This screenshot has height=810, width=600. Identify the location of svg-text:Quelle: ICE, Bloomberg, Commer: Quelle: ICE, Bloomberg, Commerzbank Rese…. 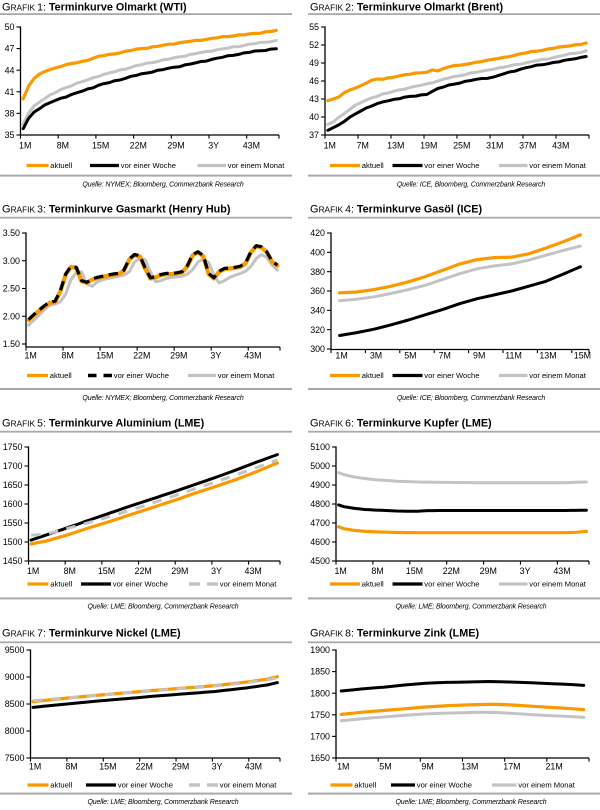
(471, 185).